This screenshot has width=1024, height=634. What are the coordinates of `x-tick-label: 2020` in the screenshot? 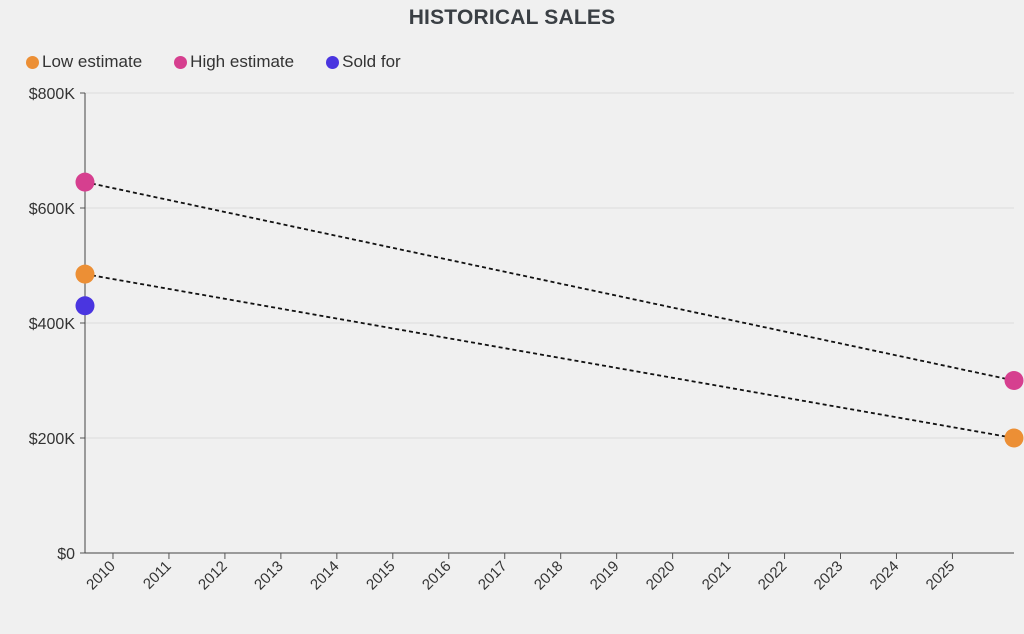 It's located at (661, 576).